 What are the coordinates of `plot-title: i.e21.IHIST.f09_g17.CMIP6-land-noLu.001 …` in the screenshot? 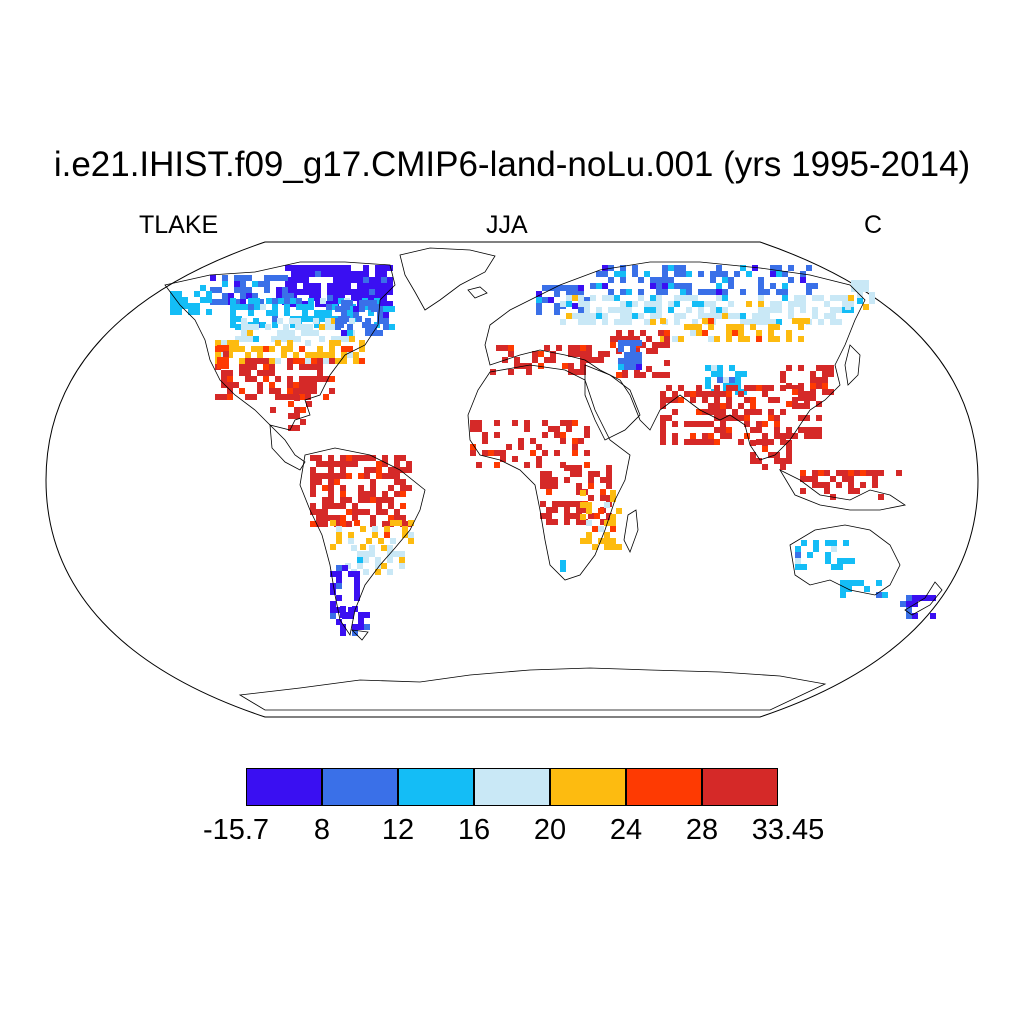 It's located at (512, 164).